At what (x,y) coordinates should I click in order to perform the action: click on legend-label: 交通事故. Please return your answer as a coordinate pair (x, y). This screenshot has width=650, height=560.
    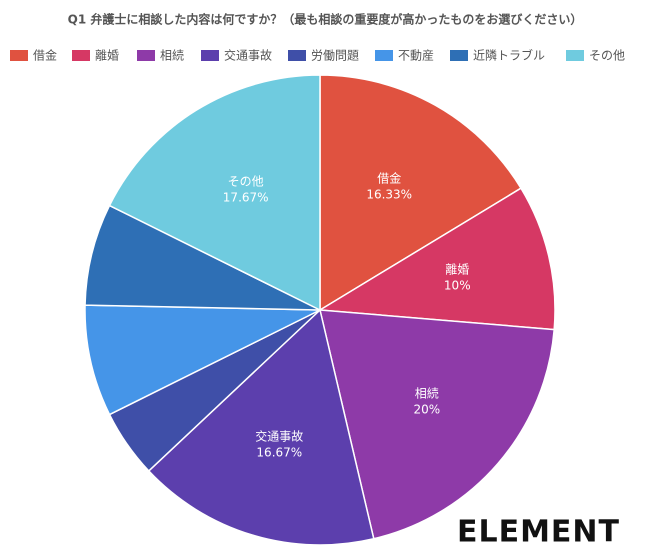
    Looking at the image, I should click on (248, 55).